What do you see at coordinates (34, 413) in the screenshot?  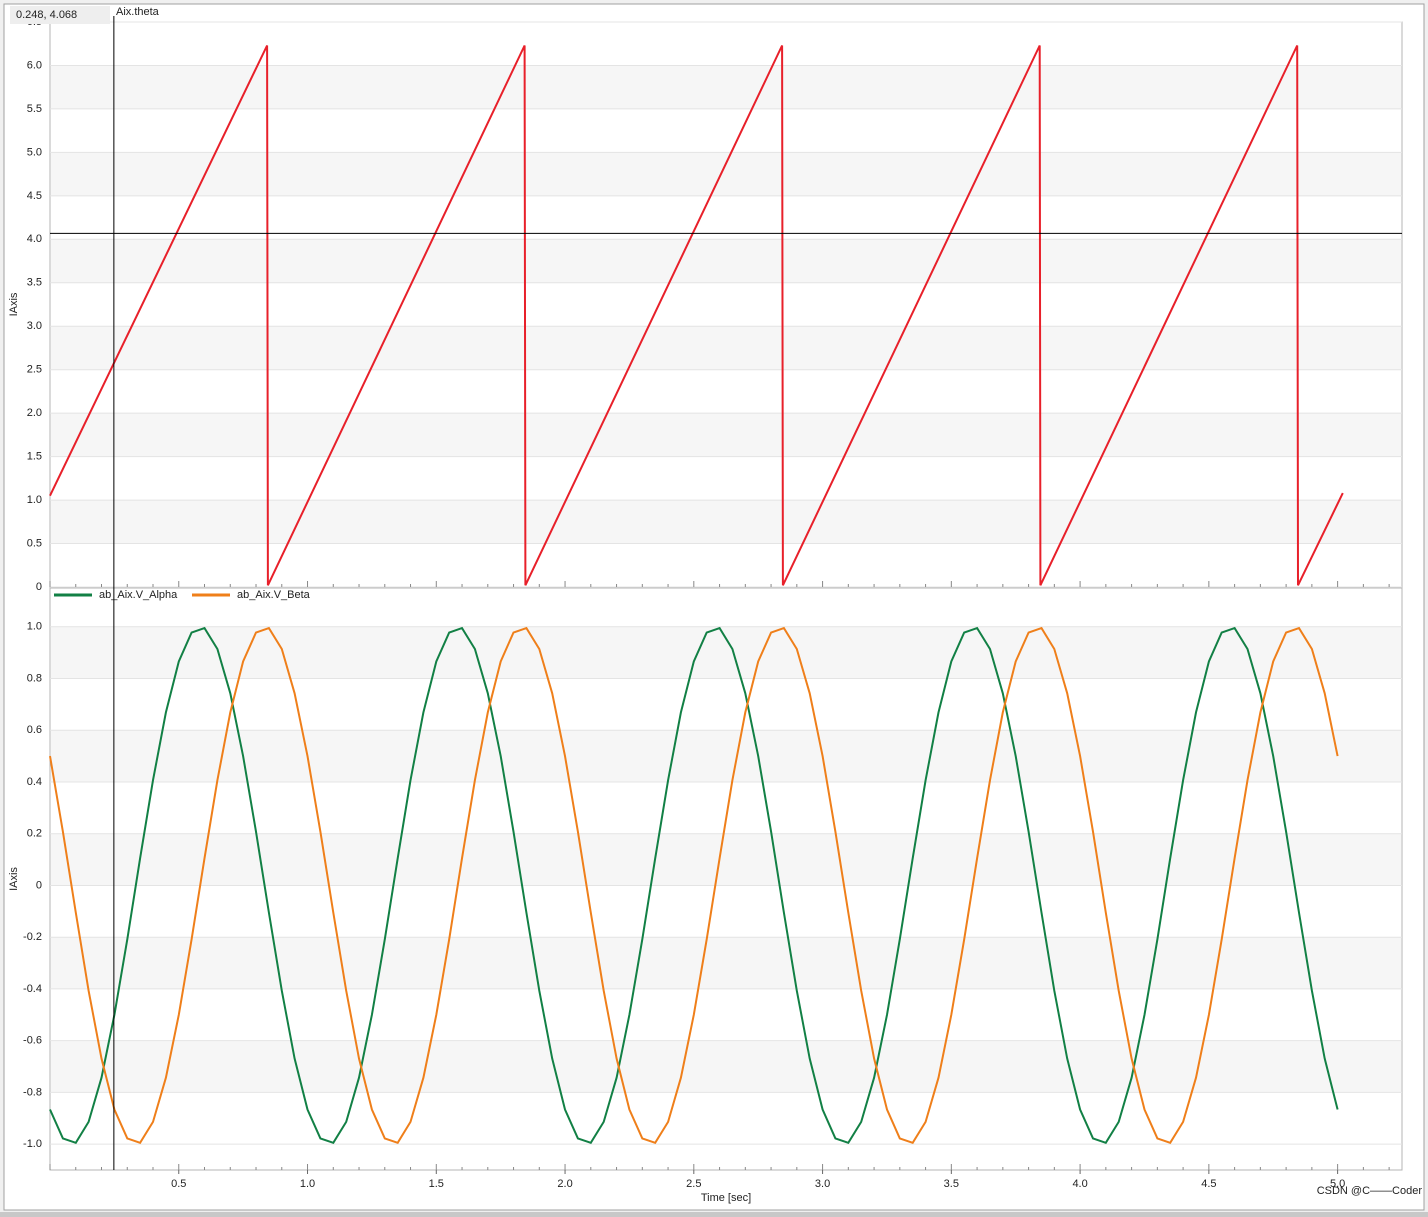 I see `y-tick-label: 2.0` at bounding box center [34, 413].